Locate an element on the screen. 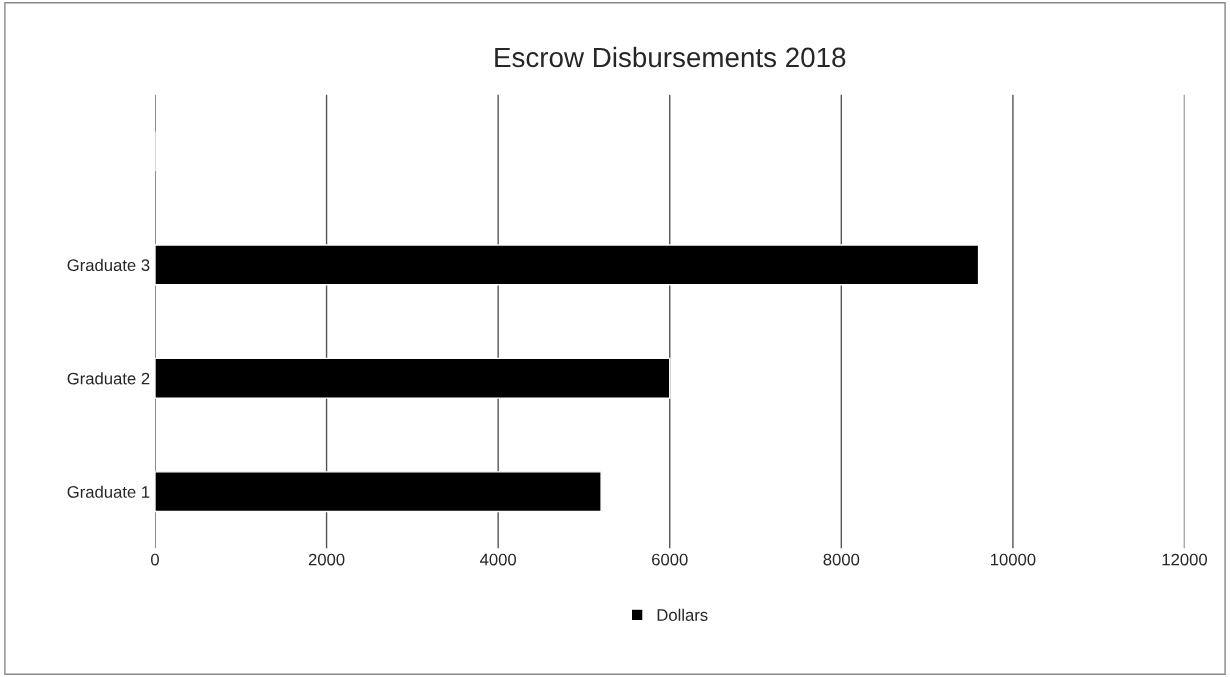 This screenshot has height=677, width=1230. x-tick-label: 12000 is located at coordinates (1185, 559).